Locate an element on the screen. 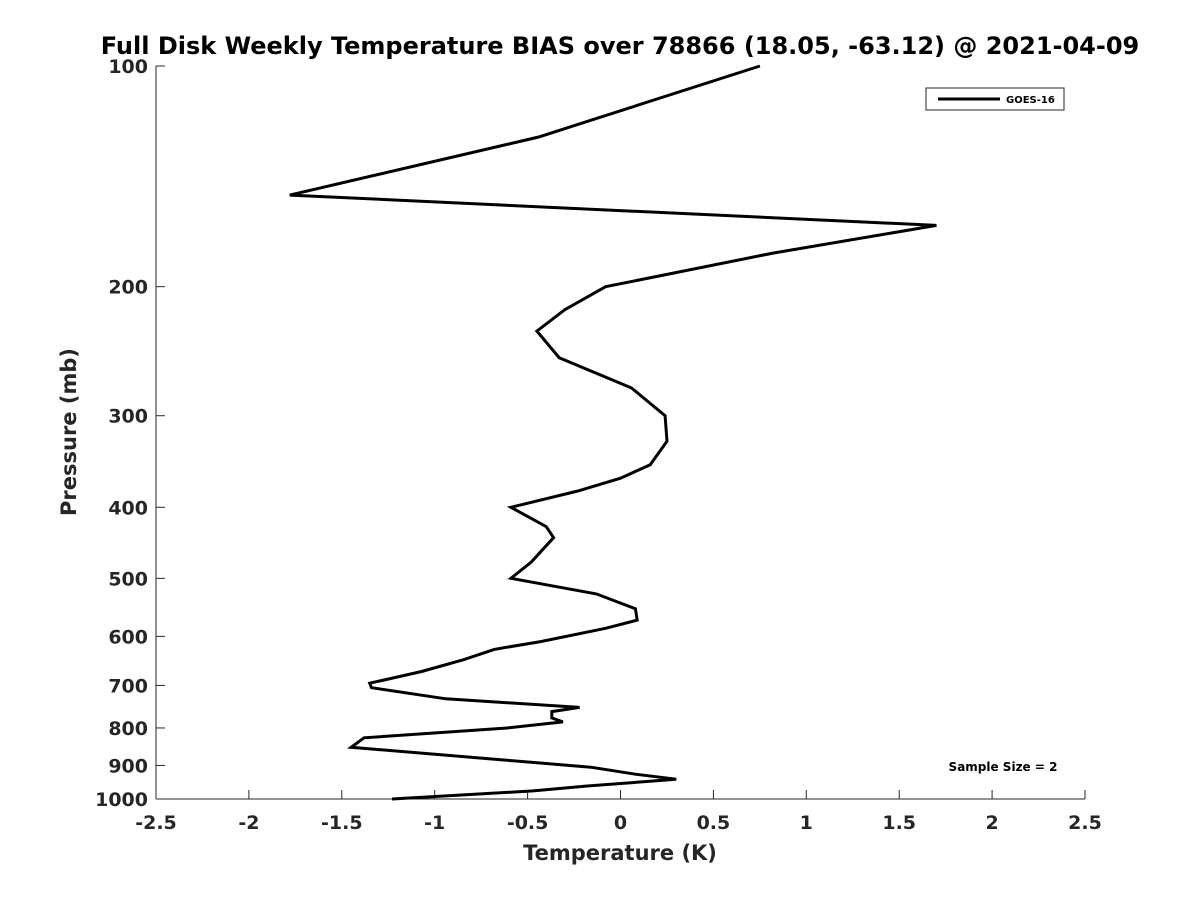 The height and width of the screenshot is (900, 1200). y-tick-label: 600 is located at coordinates (128, 637).